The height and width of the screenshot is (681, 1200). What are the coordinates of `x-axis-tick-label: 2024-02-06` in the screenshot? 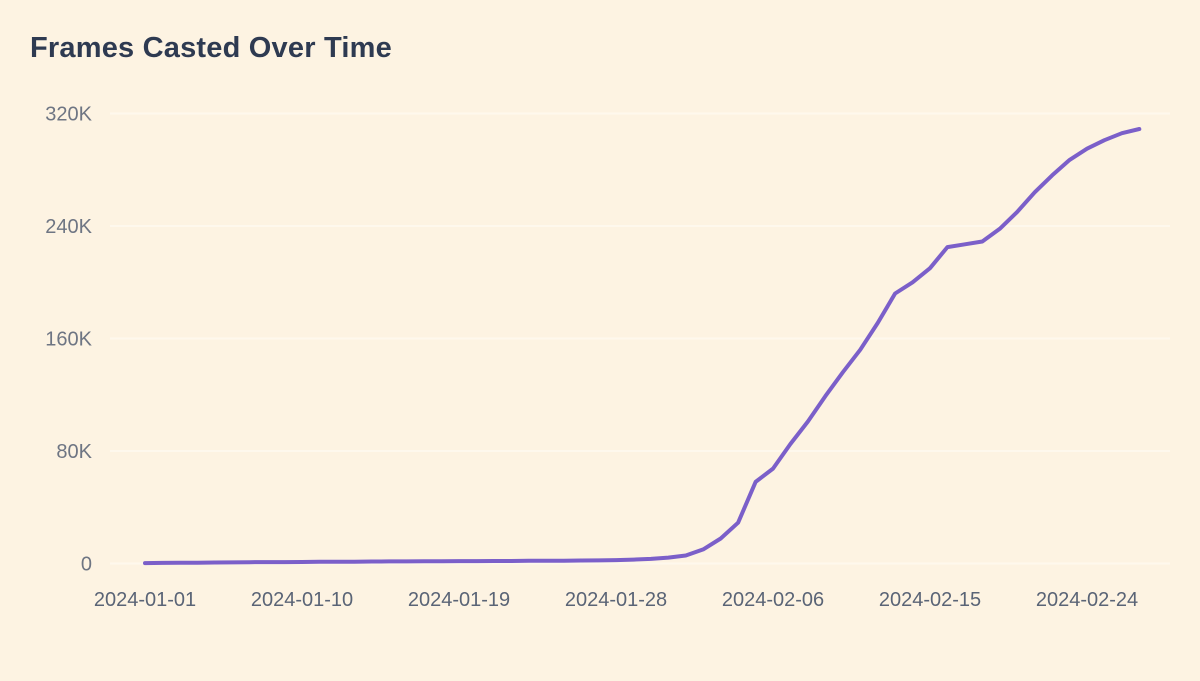 It's located at (773, 600).